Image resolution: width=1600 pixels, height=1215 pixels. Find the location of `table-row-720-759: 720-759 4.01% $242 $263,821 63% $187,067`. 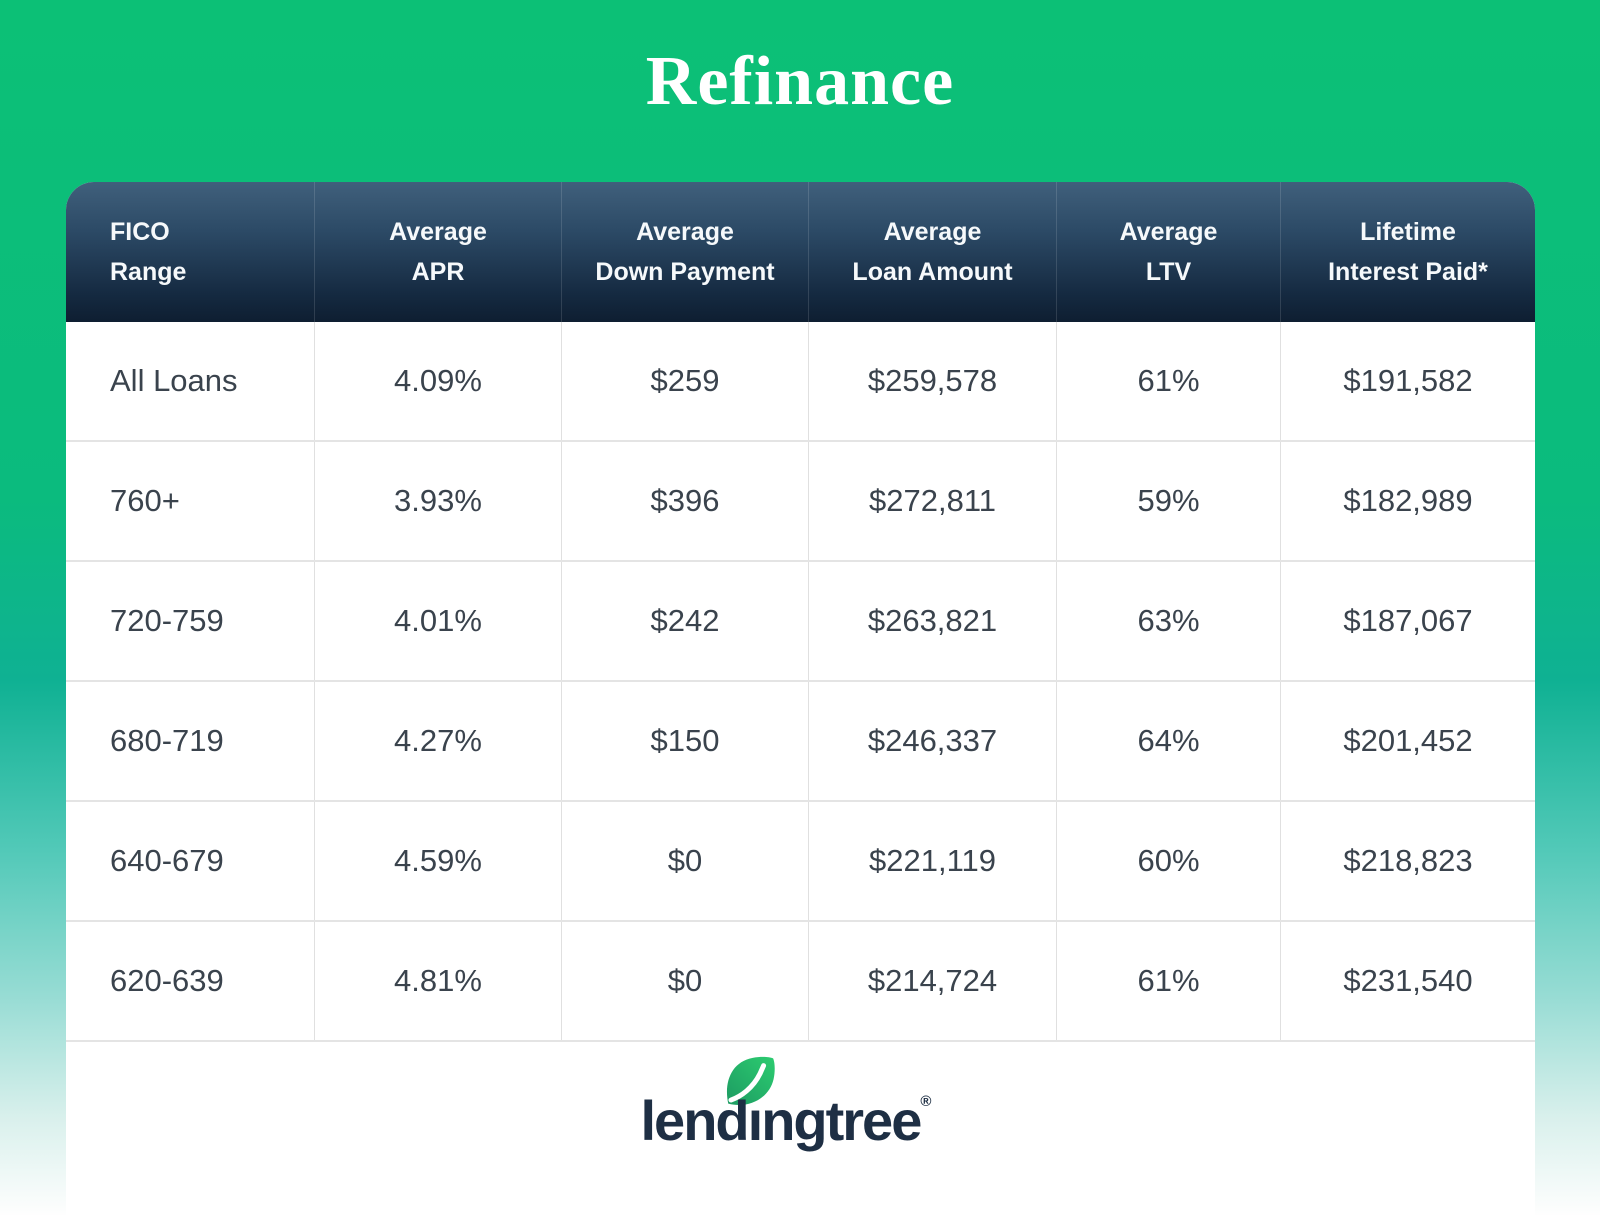

table-row-720-759: 720-759 4.01% $242 $263,821 63% $187,067 is located at coordinates (800, 622).